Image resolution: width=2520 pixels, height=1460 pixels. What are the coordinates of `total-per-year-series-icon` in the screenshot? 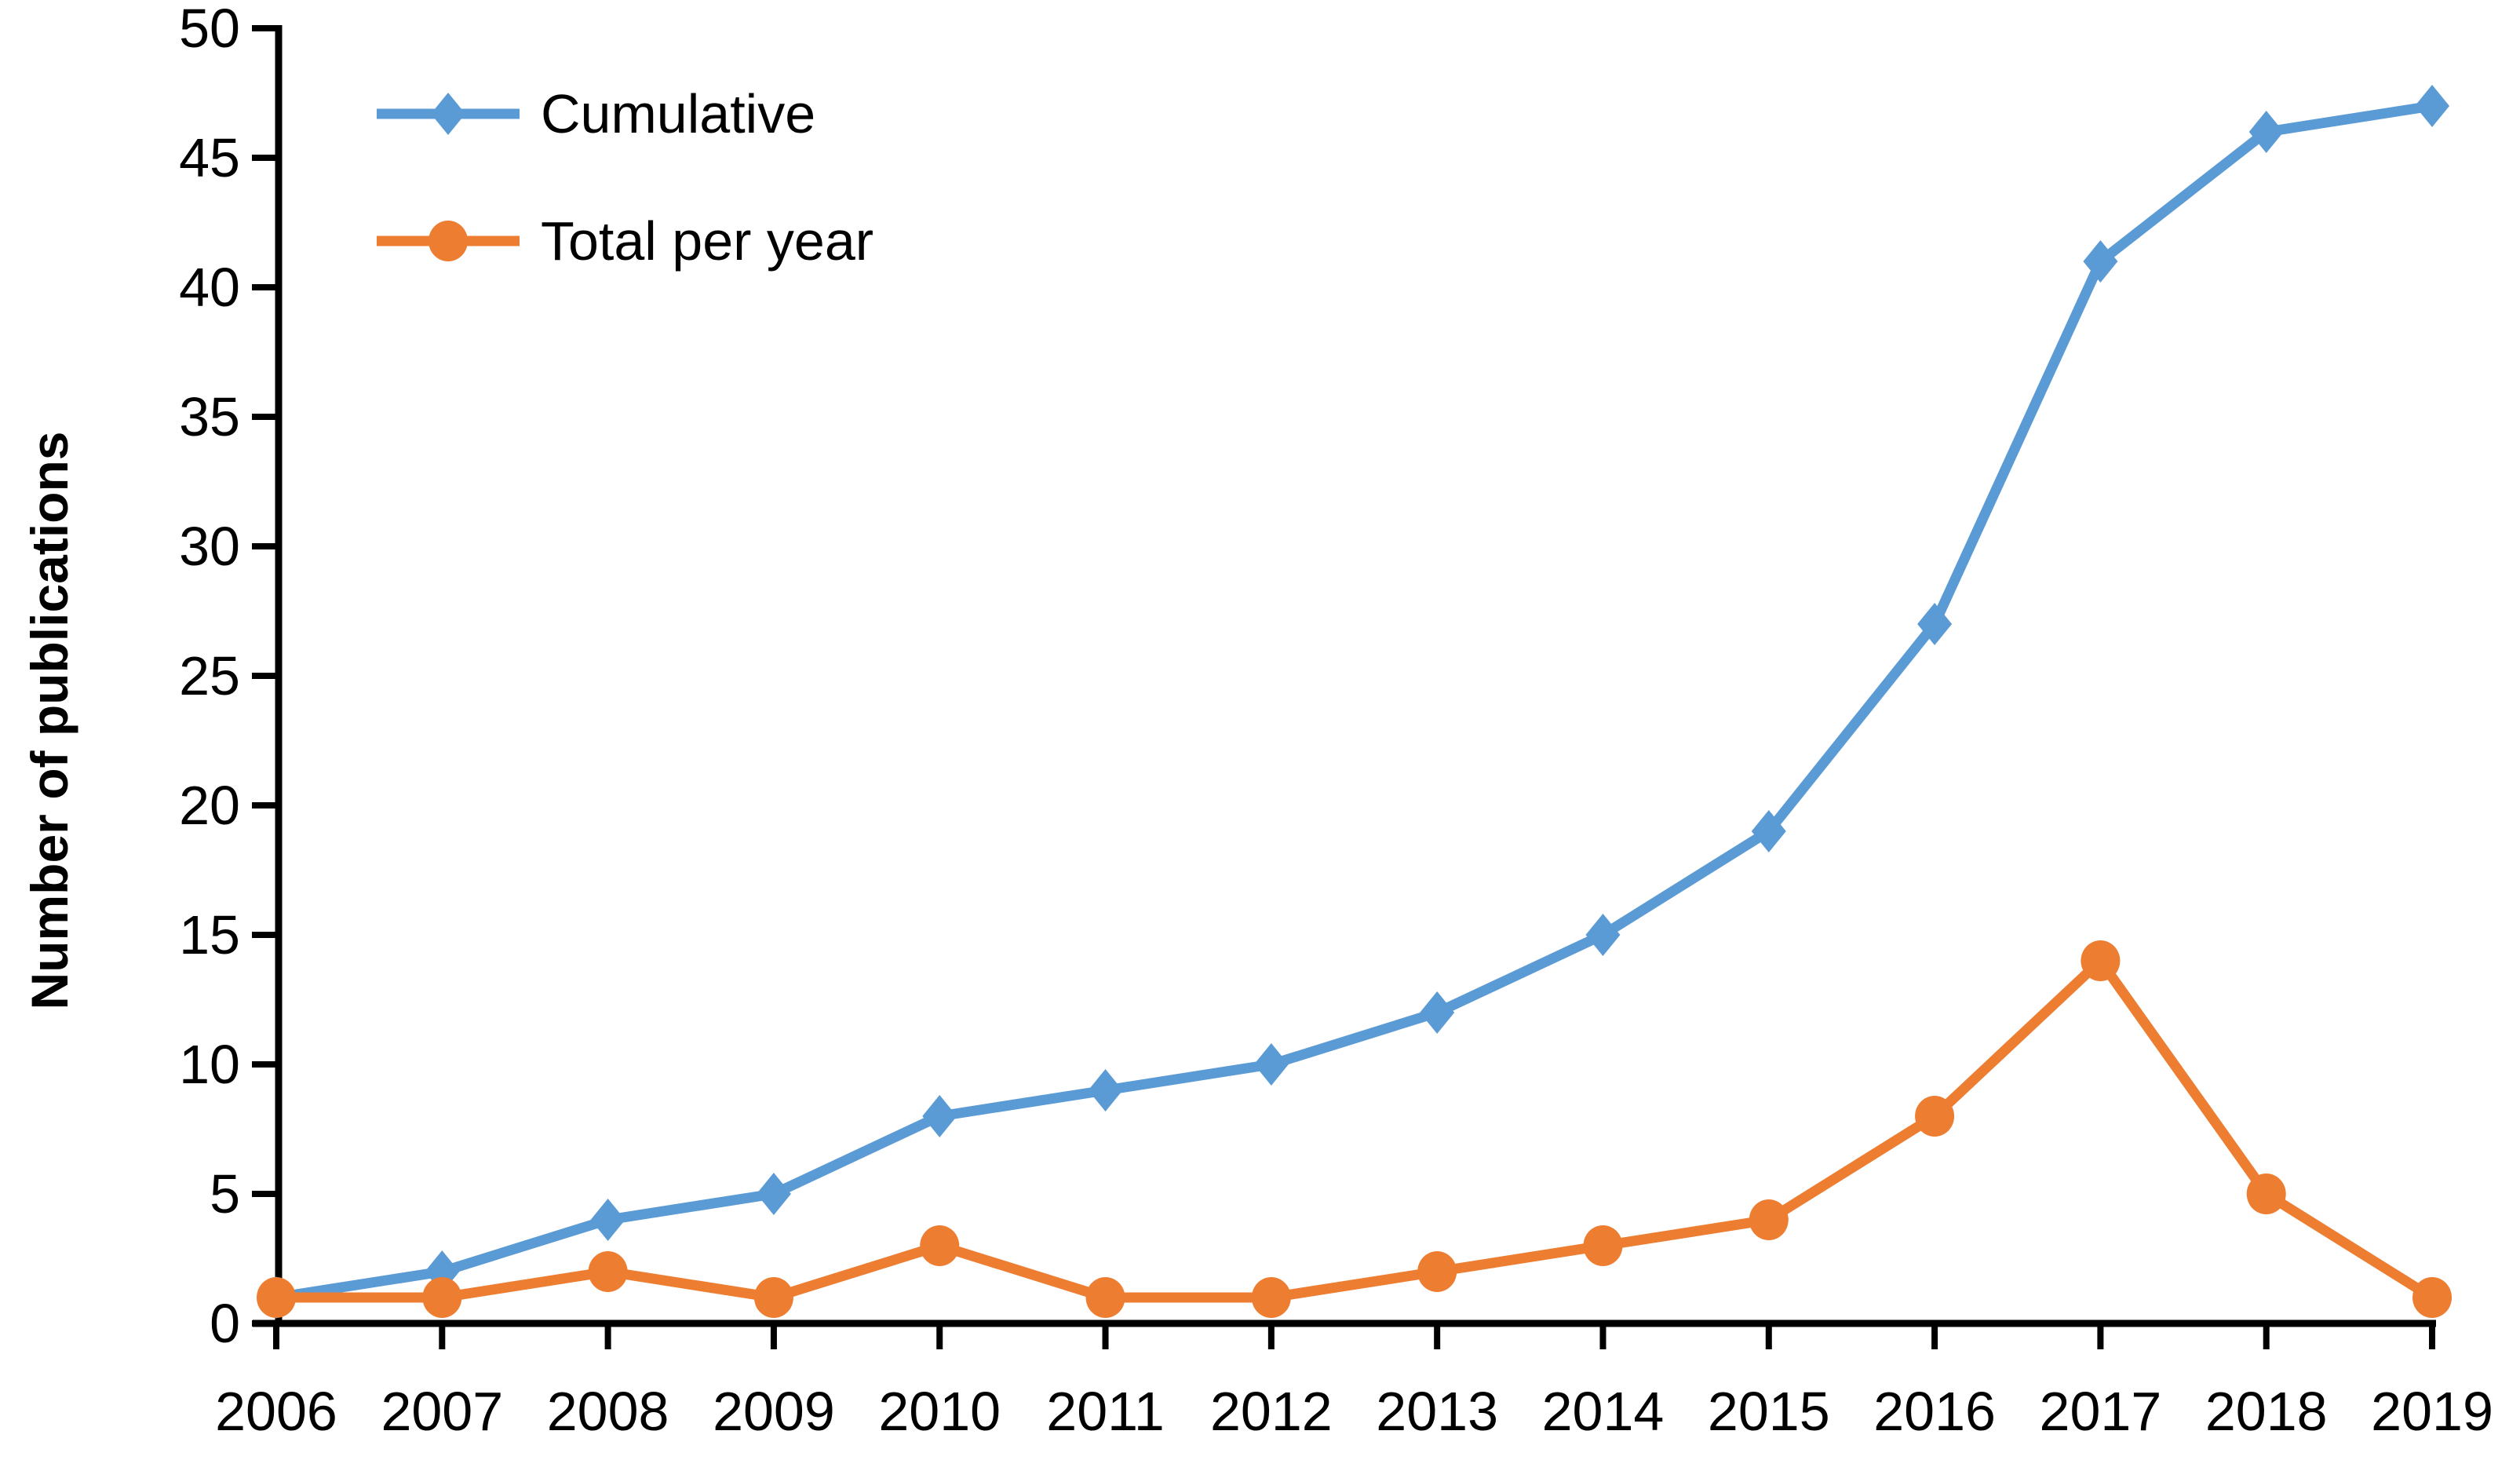 It's located at (448, 241).